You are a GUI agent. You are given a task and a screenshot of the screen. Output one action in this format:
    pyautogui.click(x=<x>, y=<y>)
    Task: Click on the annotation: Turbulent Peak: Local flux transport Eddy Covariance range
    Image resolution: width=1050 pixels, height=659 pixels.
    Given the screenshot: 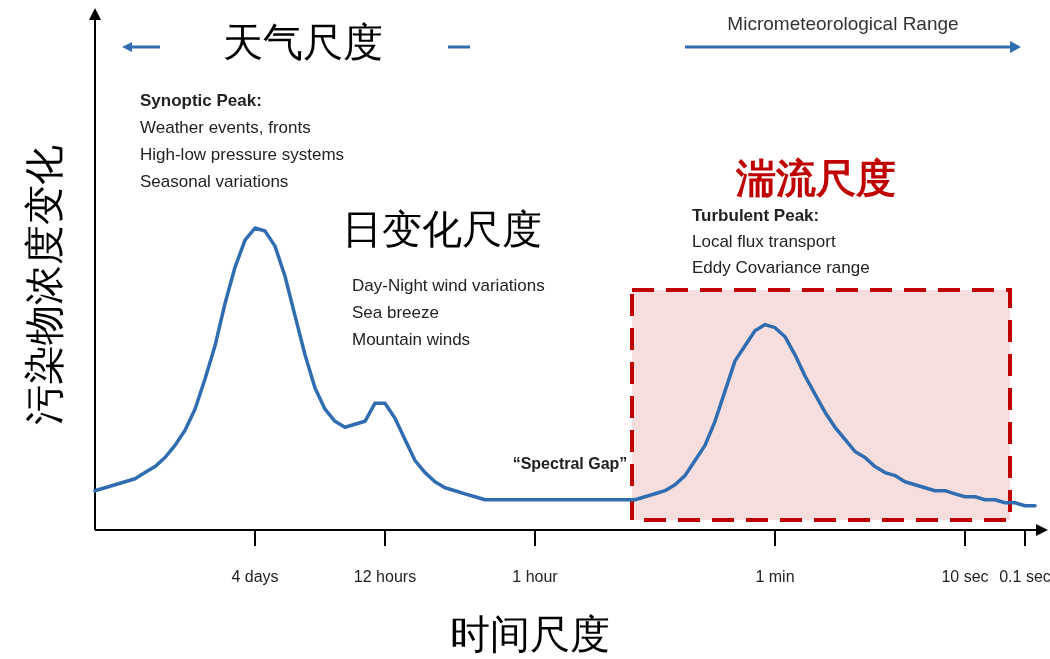 What is the action you would take?
    pyautogui.click(x=781, y=241)
    